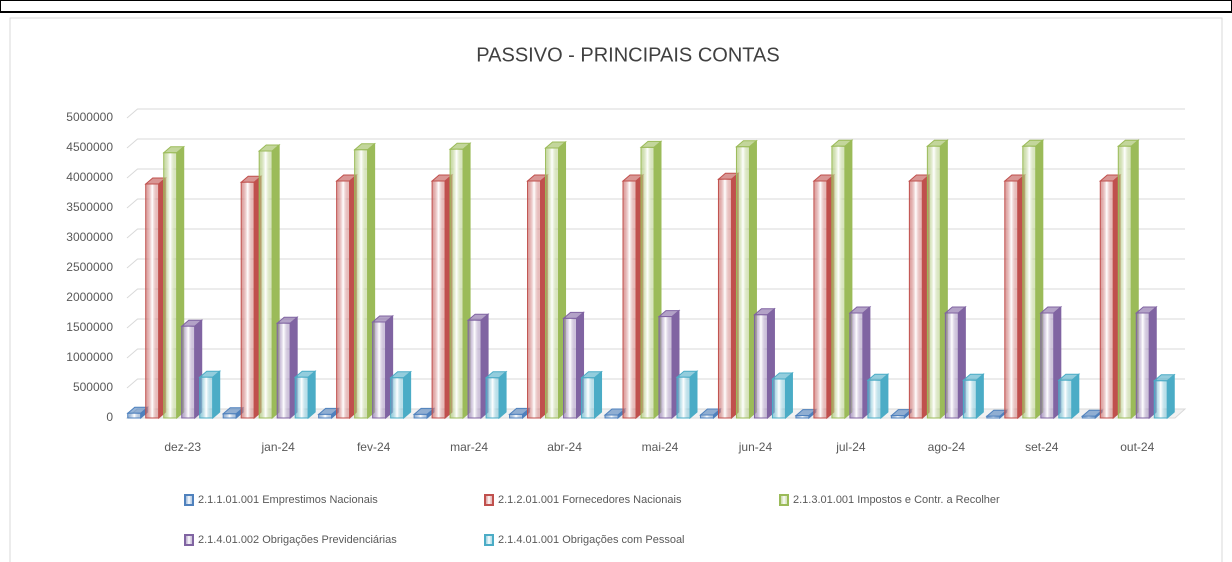 This screenshot has height=562, width=1232. I want to click on x-tick-label: jun-24, so click(755, 447).